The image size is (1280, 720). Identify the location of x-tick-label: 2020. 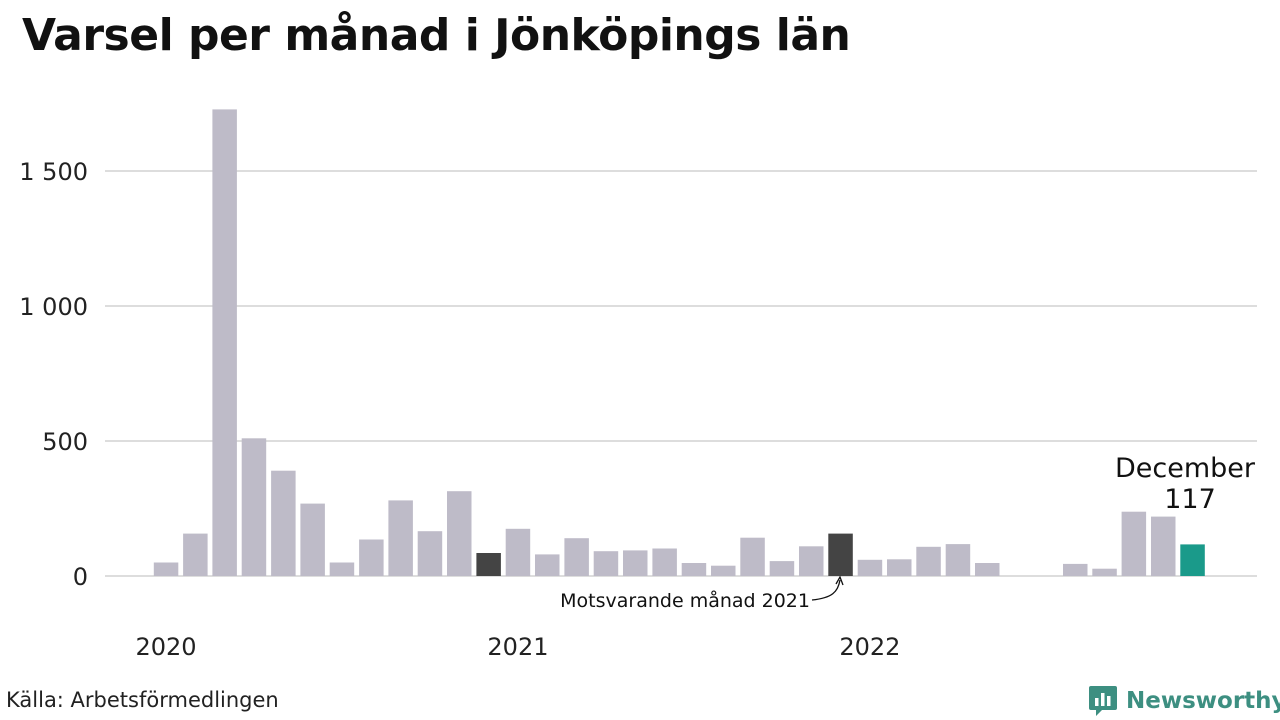
(165, 647).